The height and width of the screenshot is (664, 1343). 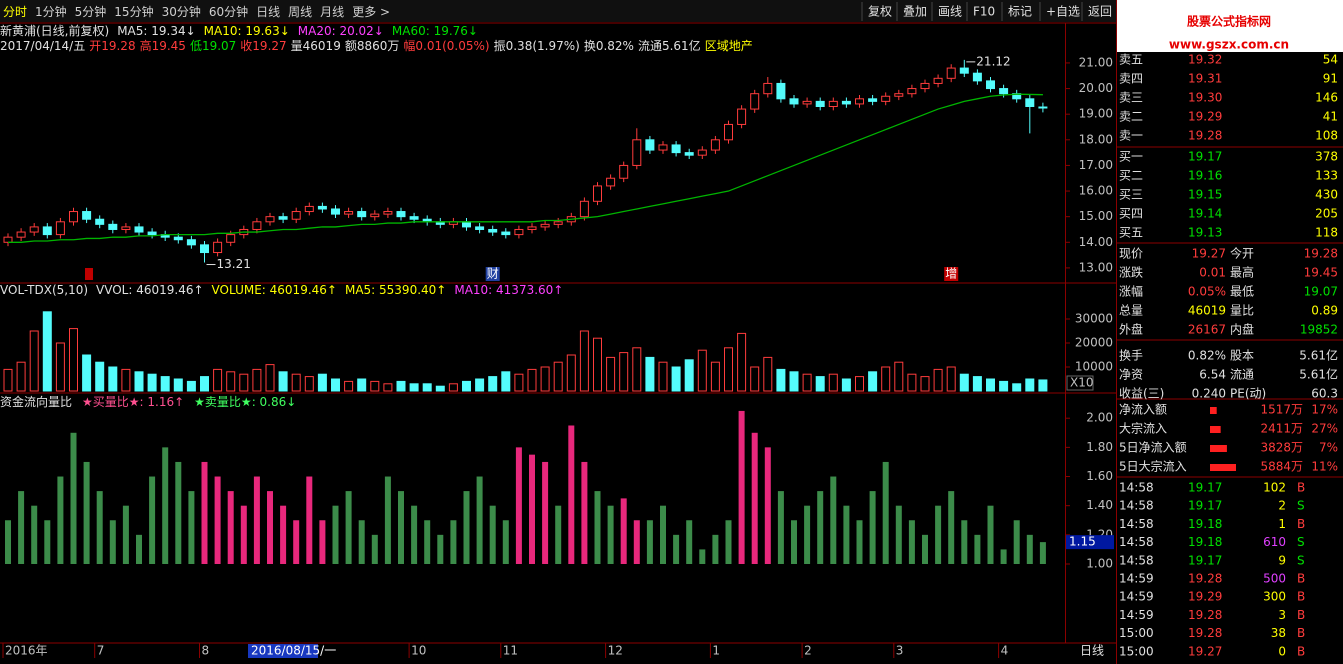 I want to click on period-tab-part: 日线, so click(x=268, y=12).